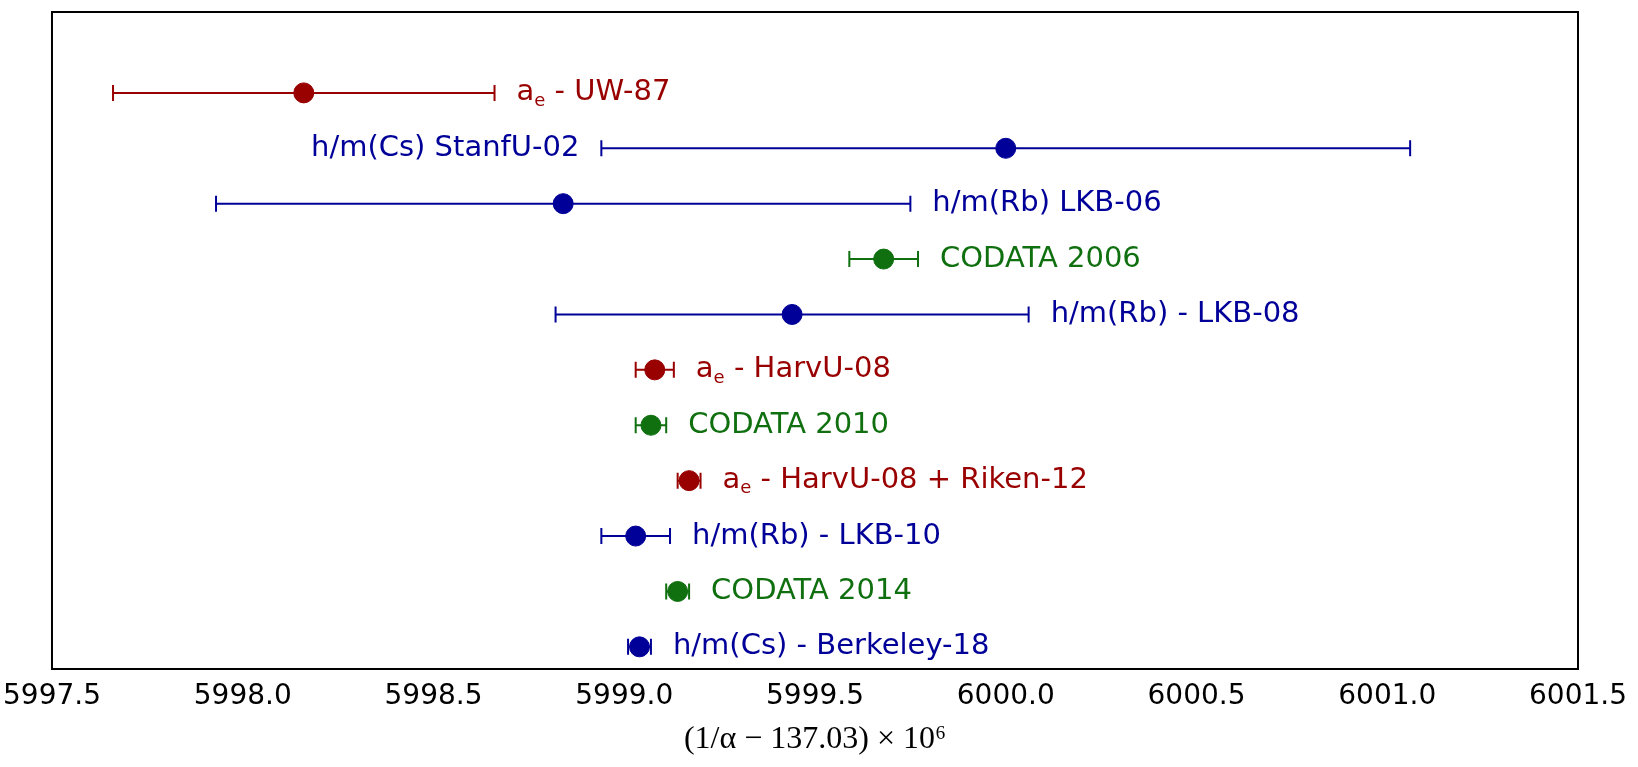 The width and height of the screenshot is (1638, 767). What do you see at coordinates (445, 145) in the screenshot?
I see `y-tick-label: h/m(Cs) StanfU-02` at bounding box center [445, 145].